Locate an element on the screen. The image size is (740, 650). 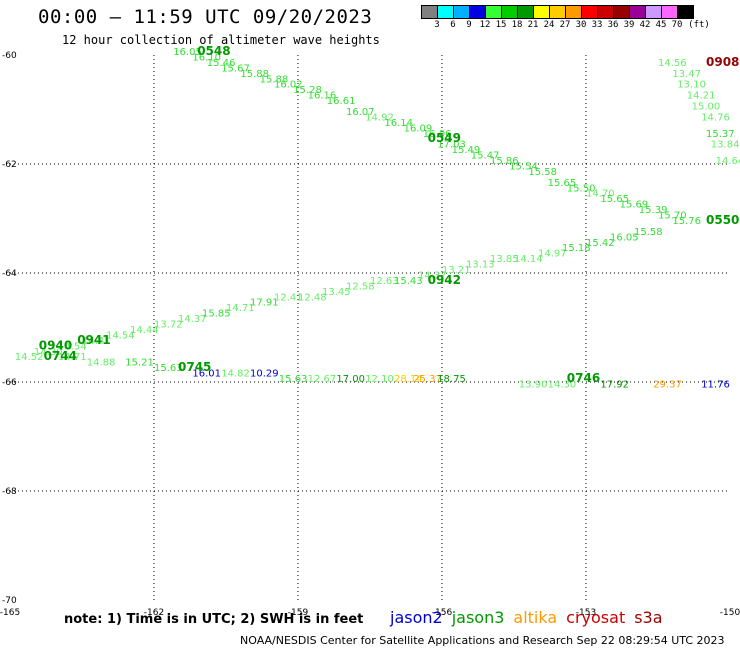
legend-entry-s3a: s3a is located at coordinates (648, 617).